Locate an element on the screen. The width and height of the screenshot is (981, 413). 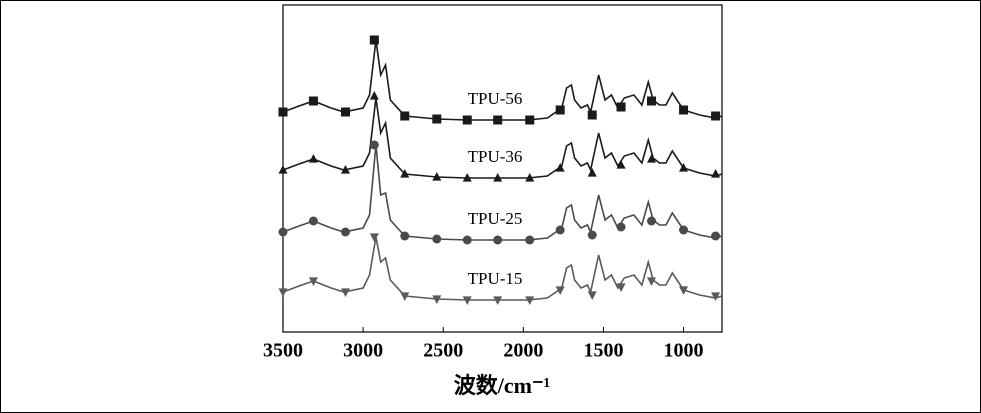
series-label: TPU-25 is located at coordinates (495, 218).